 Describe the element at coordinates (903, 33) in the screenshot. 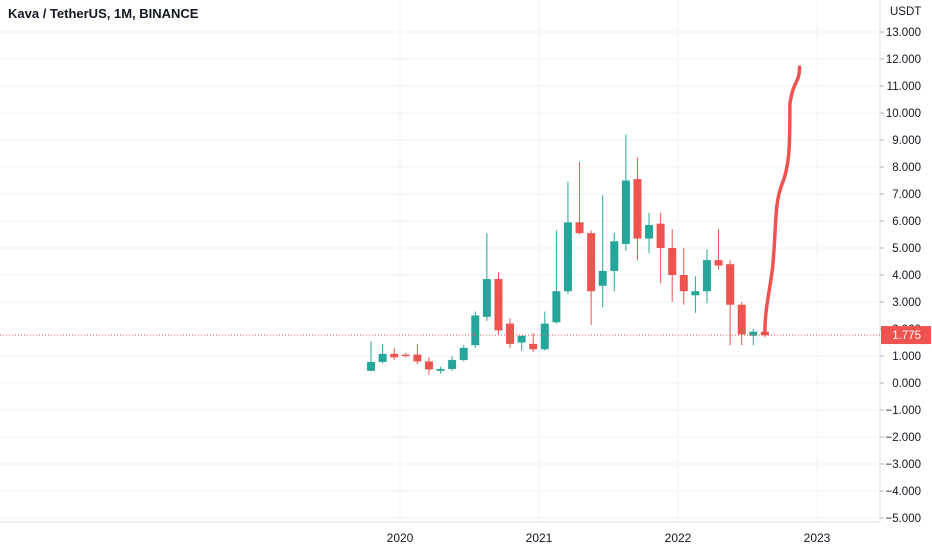

I see `y-tick-label: 13.000` at that location.